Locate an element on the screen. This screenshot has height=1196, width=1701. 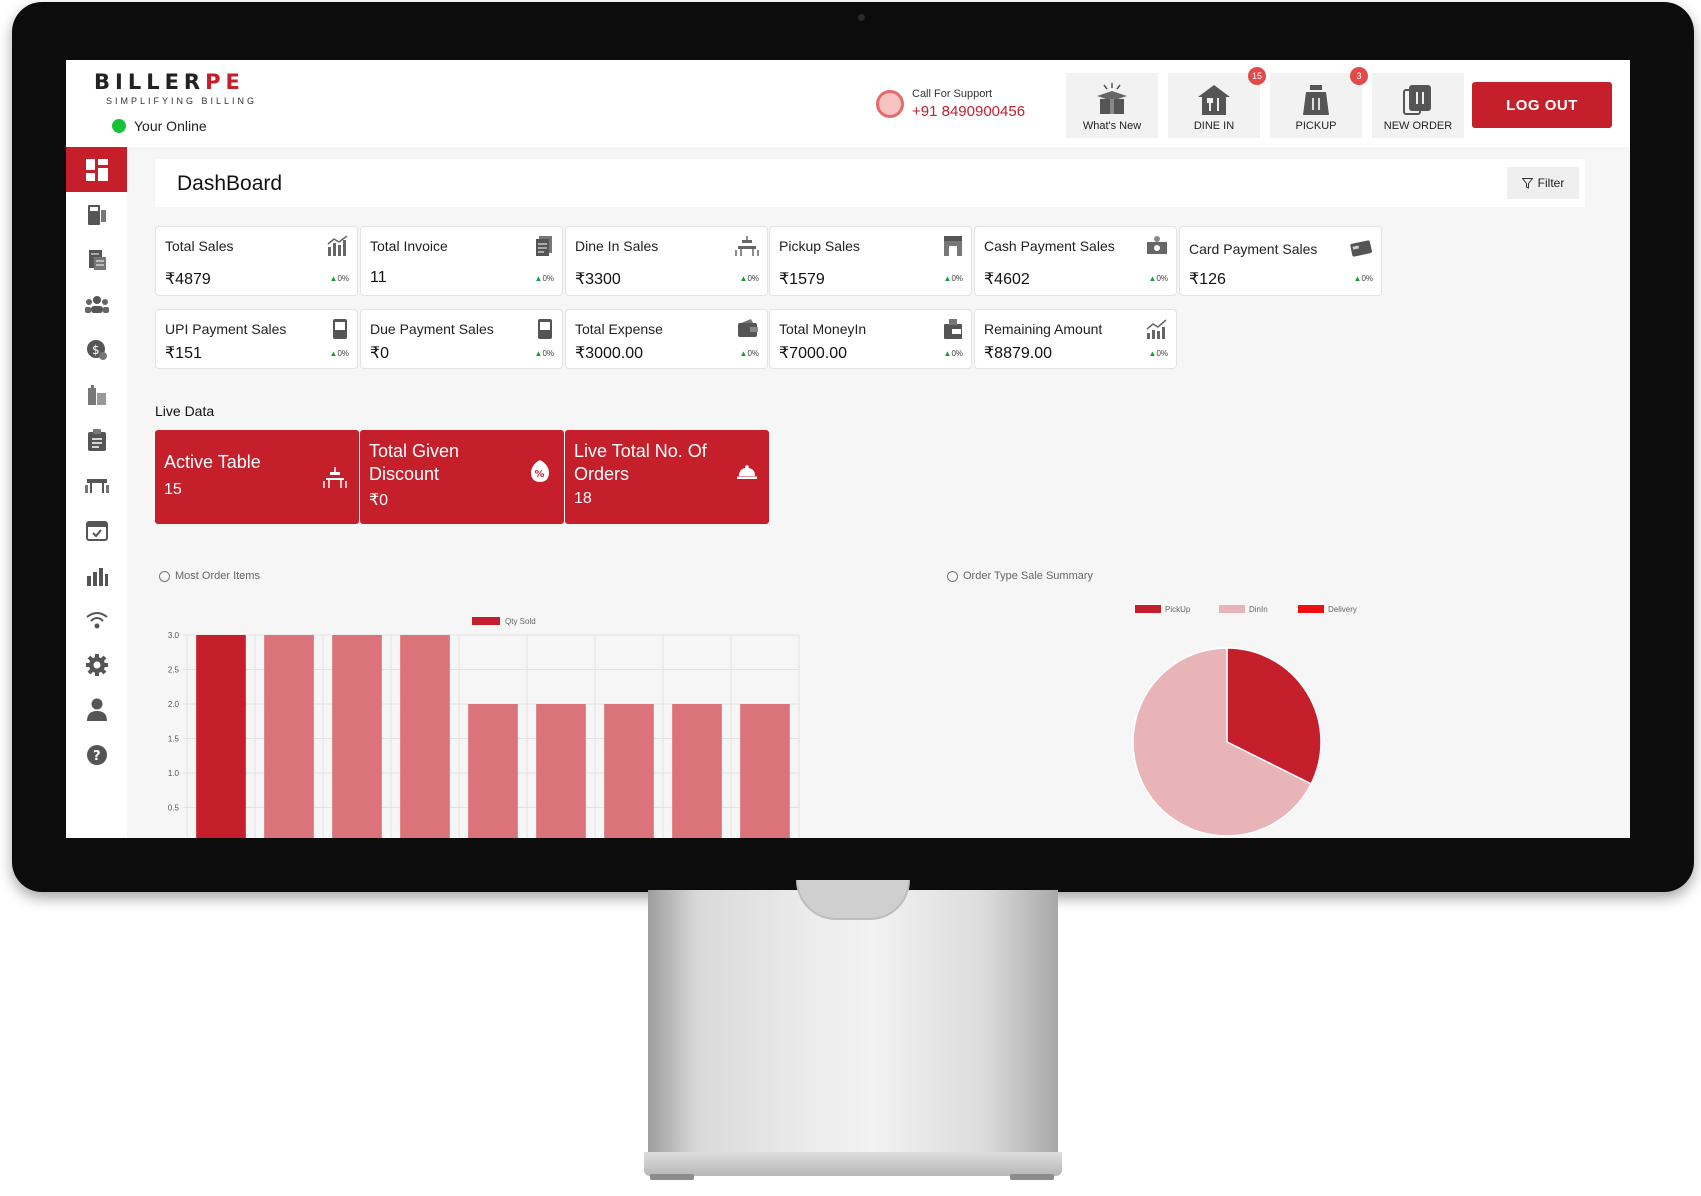
stat-card-label: Due Payment Sales is located at coordinates (432, 329).